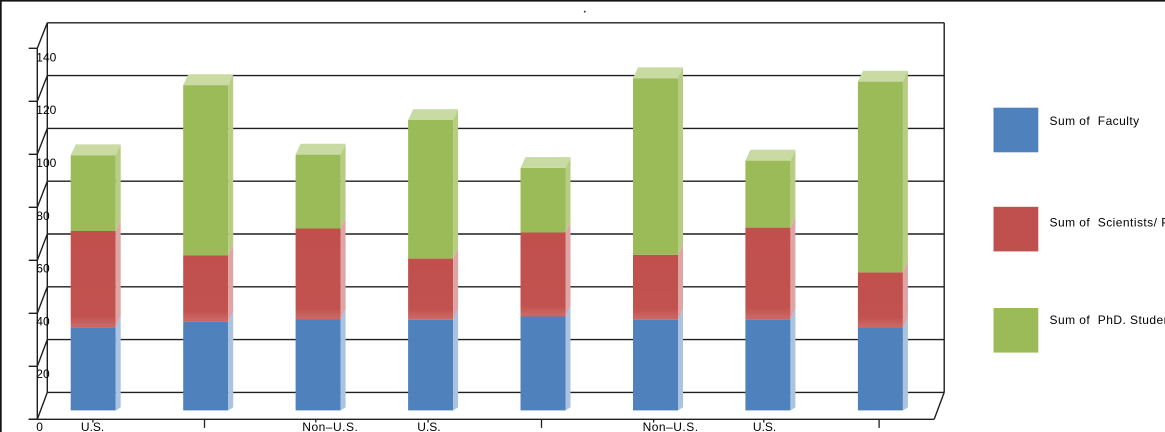 Image resolution: width=1165 pixels, height=432 pixels. I want to click on svg-text: 140, so click(46, 57).